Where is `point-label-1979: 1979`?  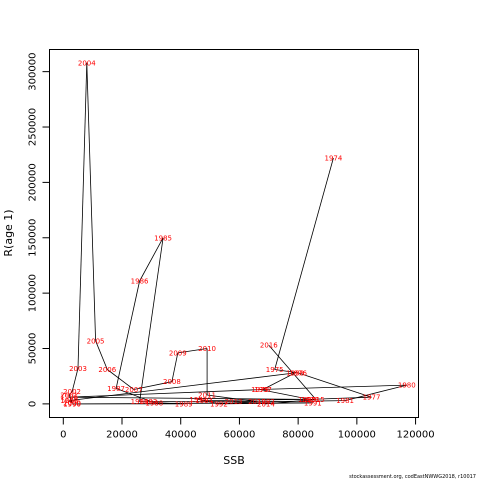
point-label-1979: 1979 is located at coordinates (260, 390).